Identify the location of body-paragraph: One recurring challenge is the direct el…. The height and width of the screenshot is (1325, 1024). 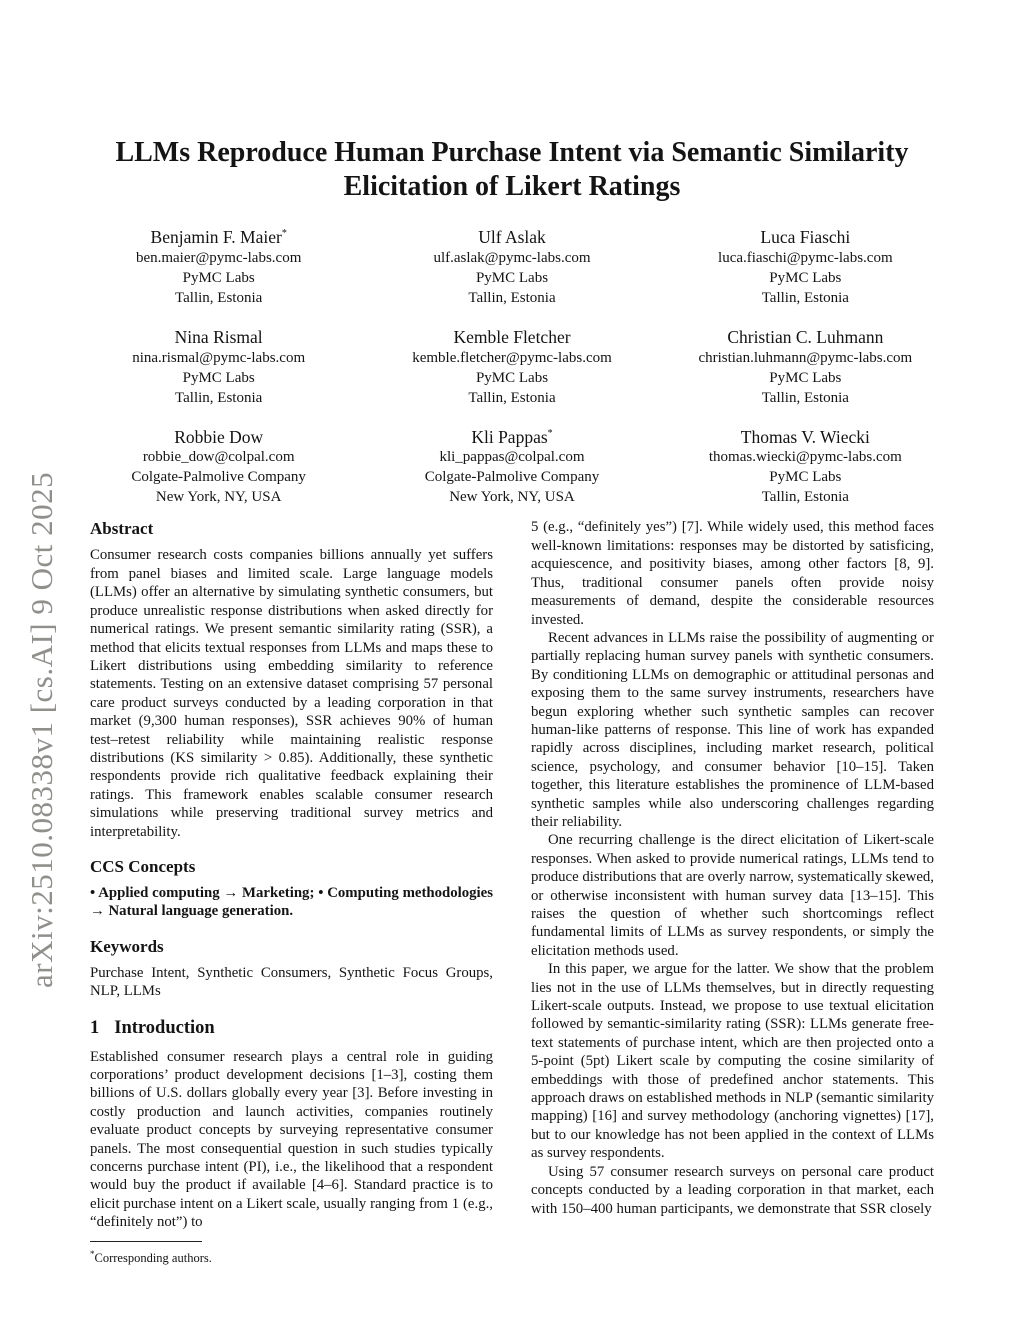
(732, 895).